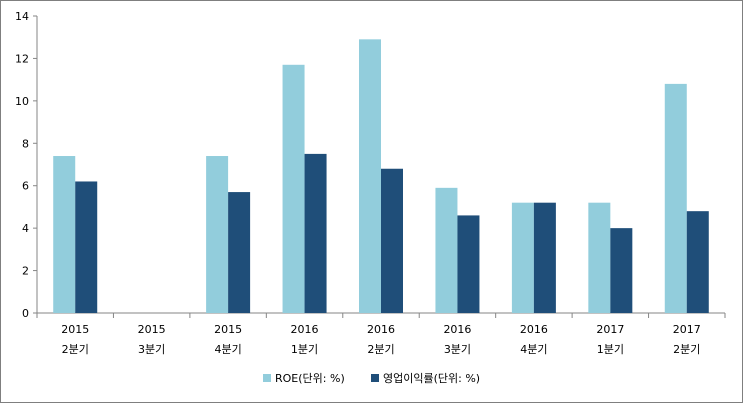  What do you see at coordinates (22, 101) in the screenshot?
I see `y-tick-label: 10` at bounding box center [22, 101].